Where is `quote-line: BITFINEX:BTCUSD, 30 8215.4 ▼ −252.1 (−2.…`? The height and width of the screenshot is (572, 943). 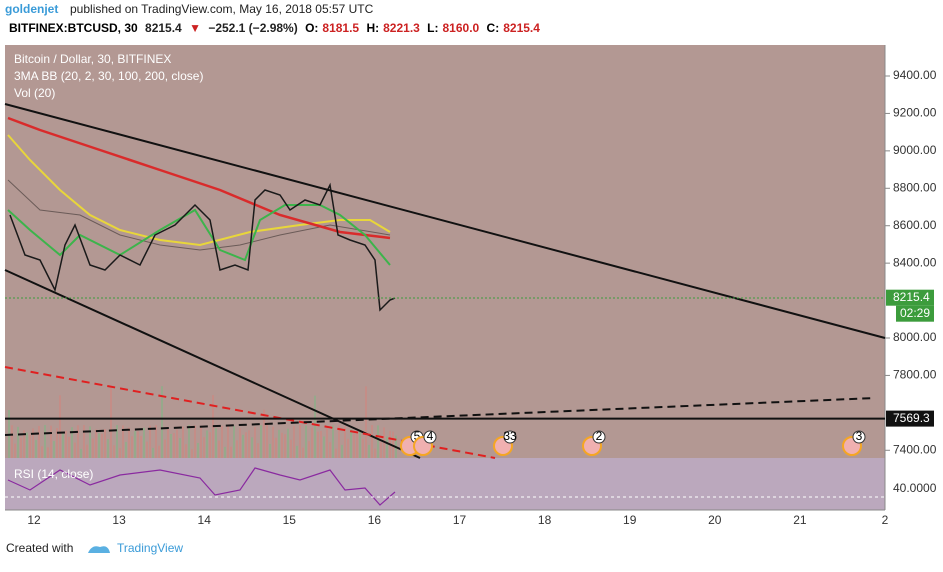
quote-line: BITFINEX:BTCUSD, 30 8215.4 ▼ −252.1 (−2.… is located at coordinates (274, 28).